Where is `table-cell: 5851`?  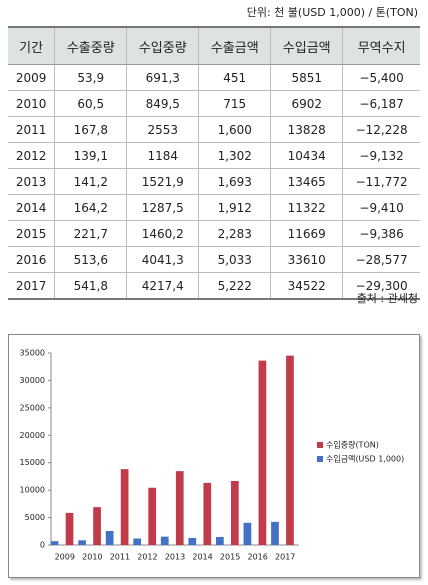
table-cell: 5851 is located at coordinates (306, 77).